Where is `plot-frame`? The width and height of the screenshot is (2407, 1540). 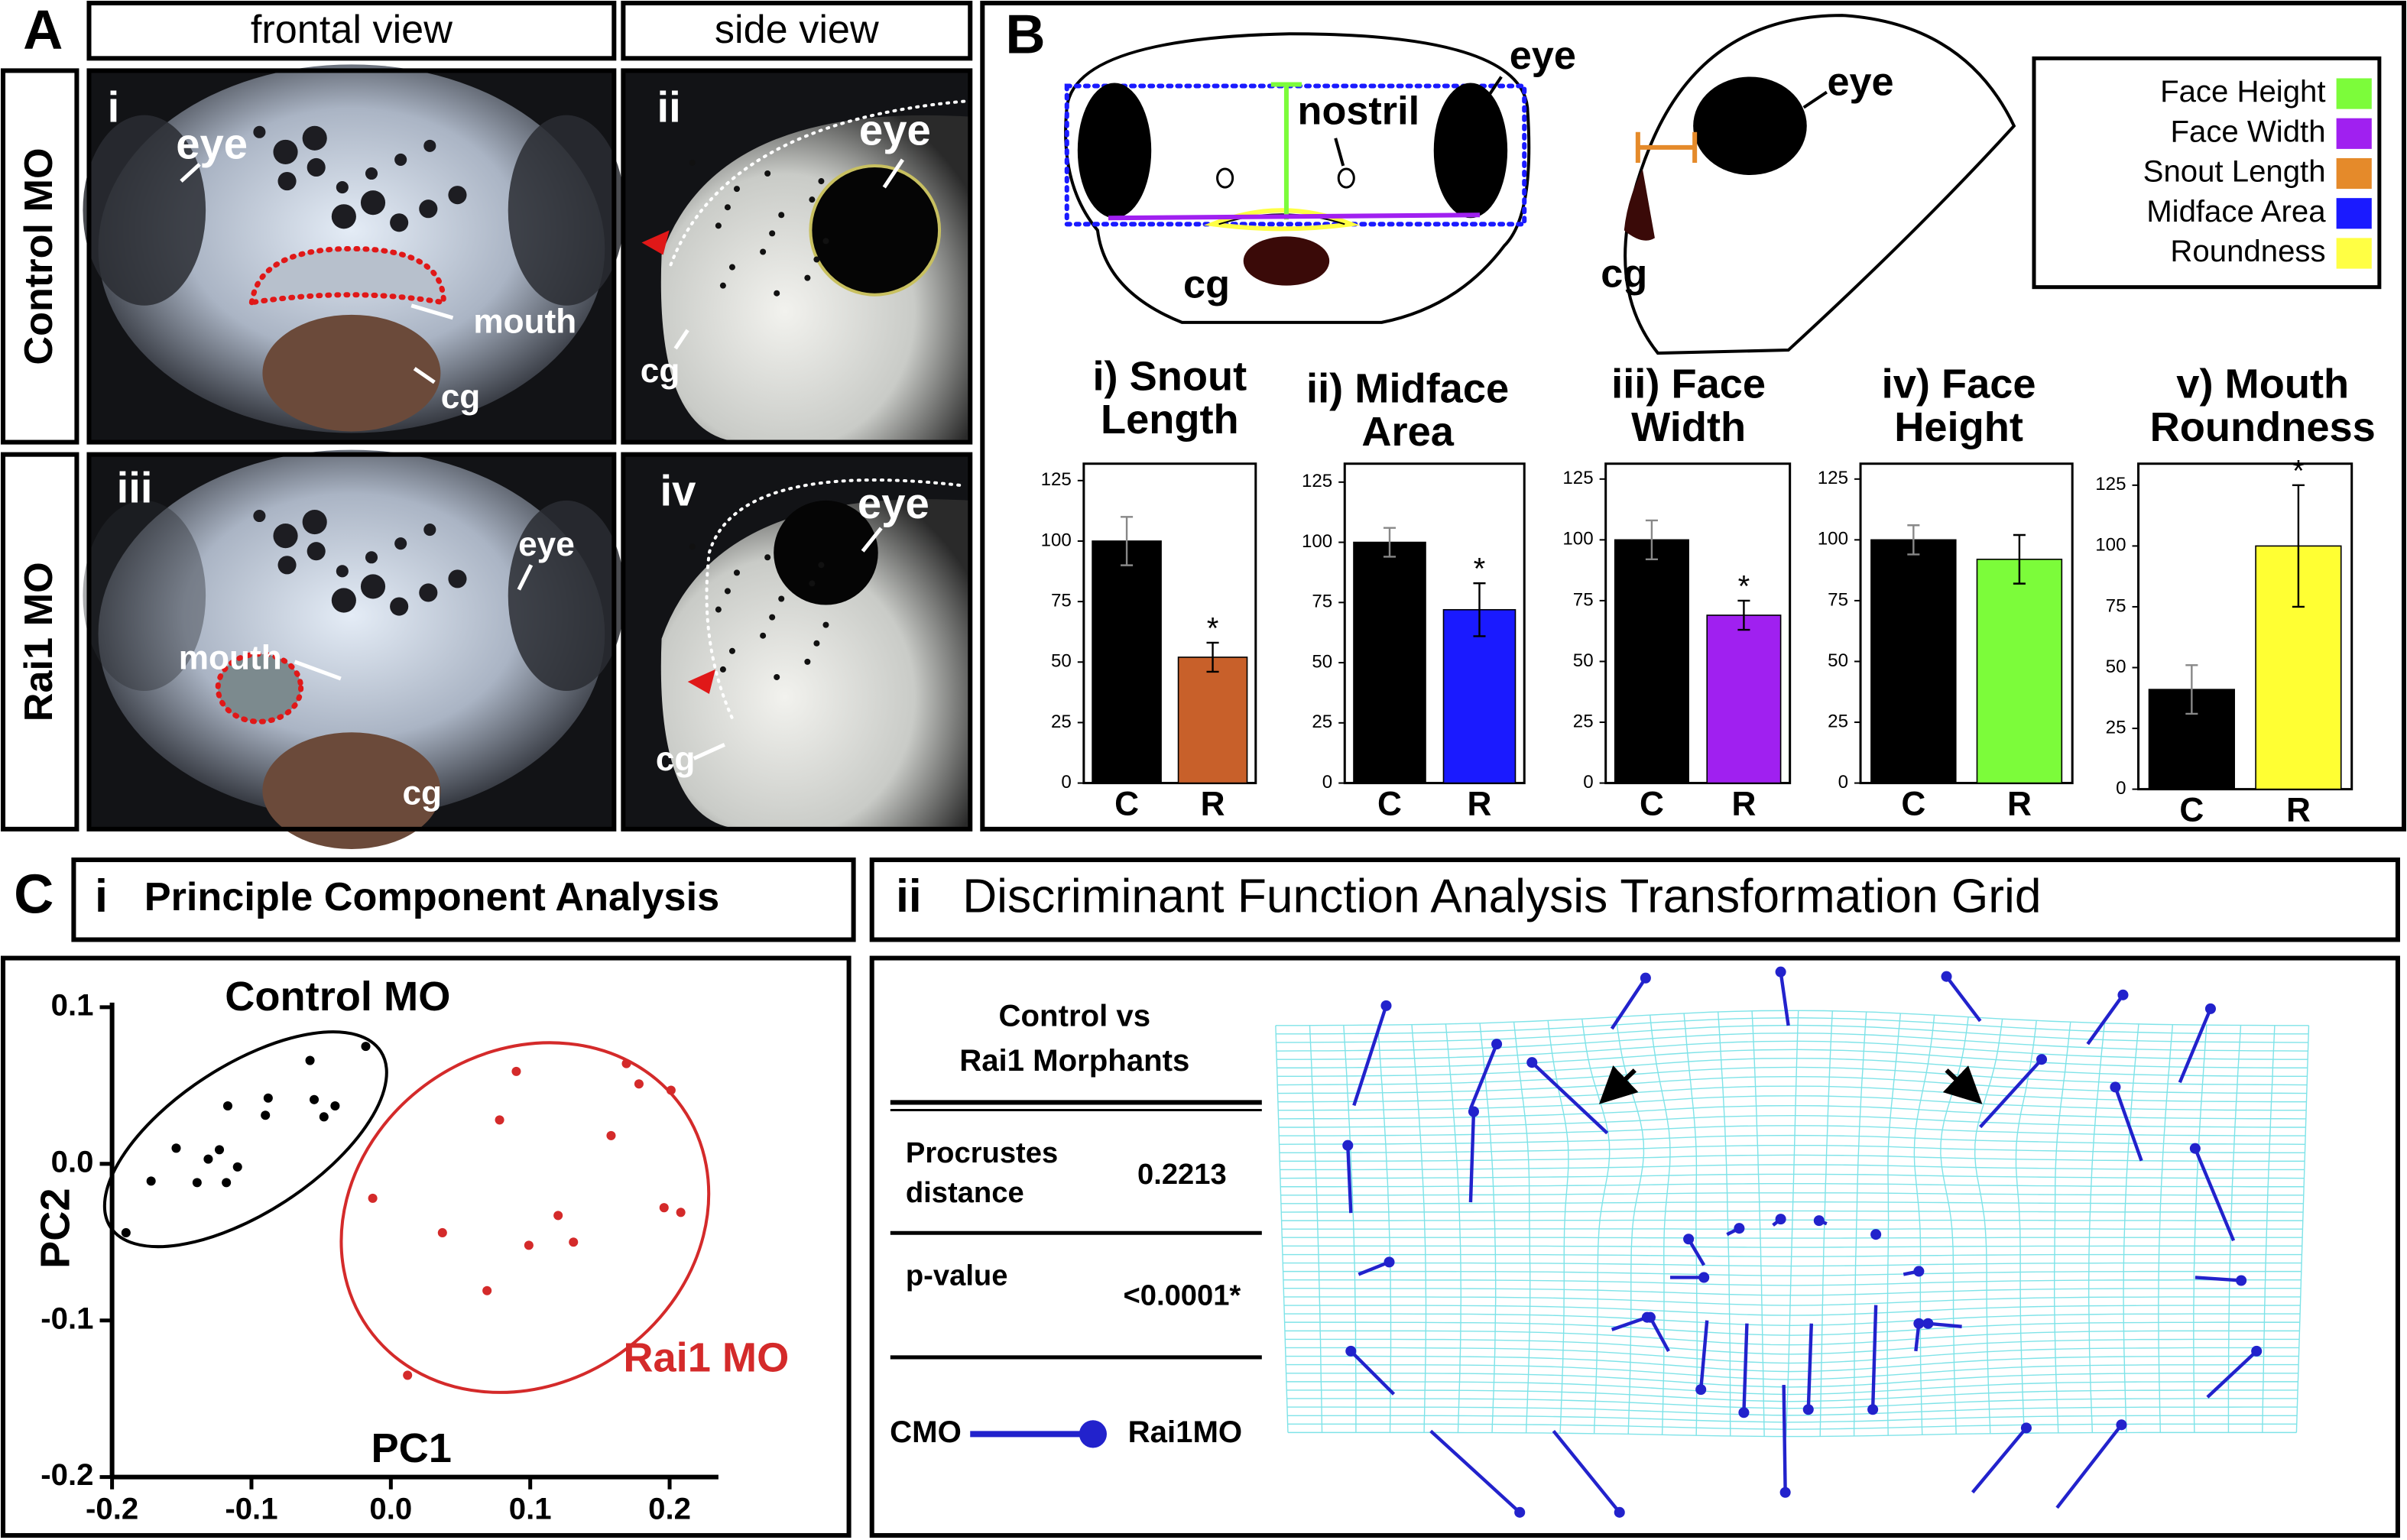
plot-frame is located at coordinates (2245, 626).